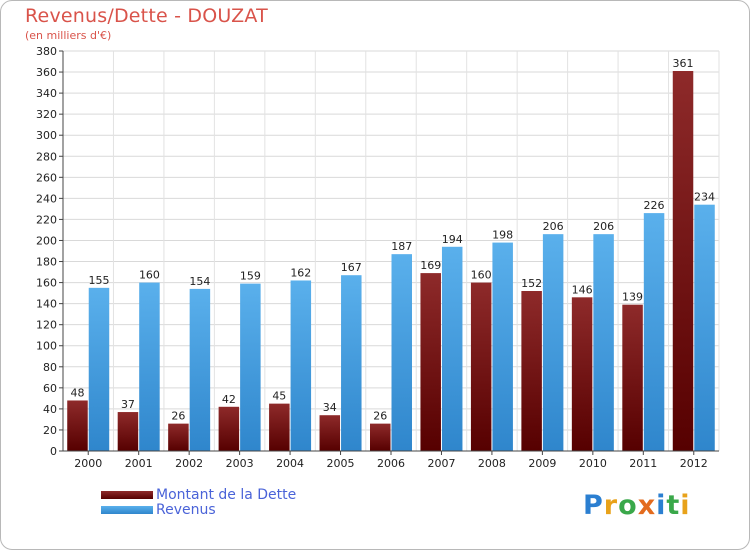  Describe the element at coordinates (647, 505) in the screenshot. I see `logo-letter: x` at that location.